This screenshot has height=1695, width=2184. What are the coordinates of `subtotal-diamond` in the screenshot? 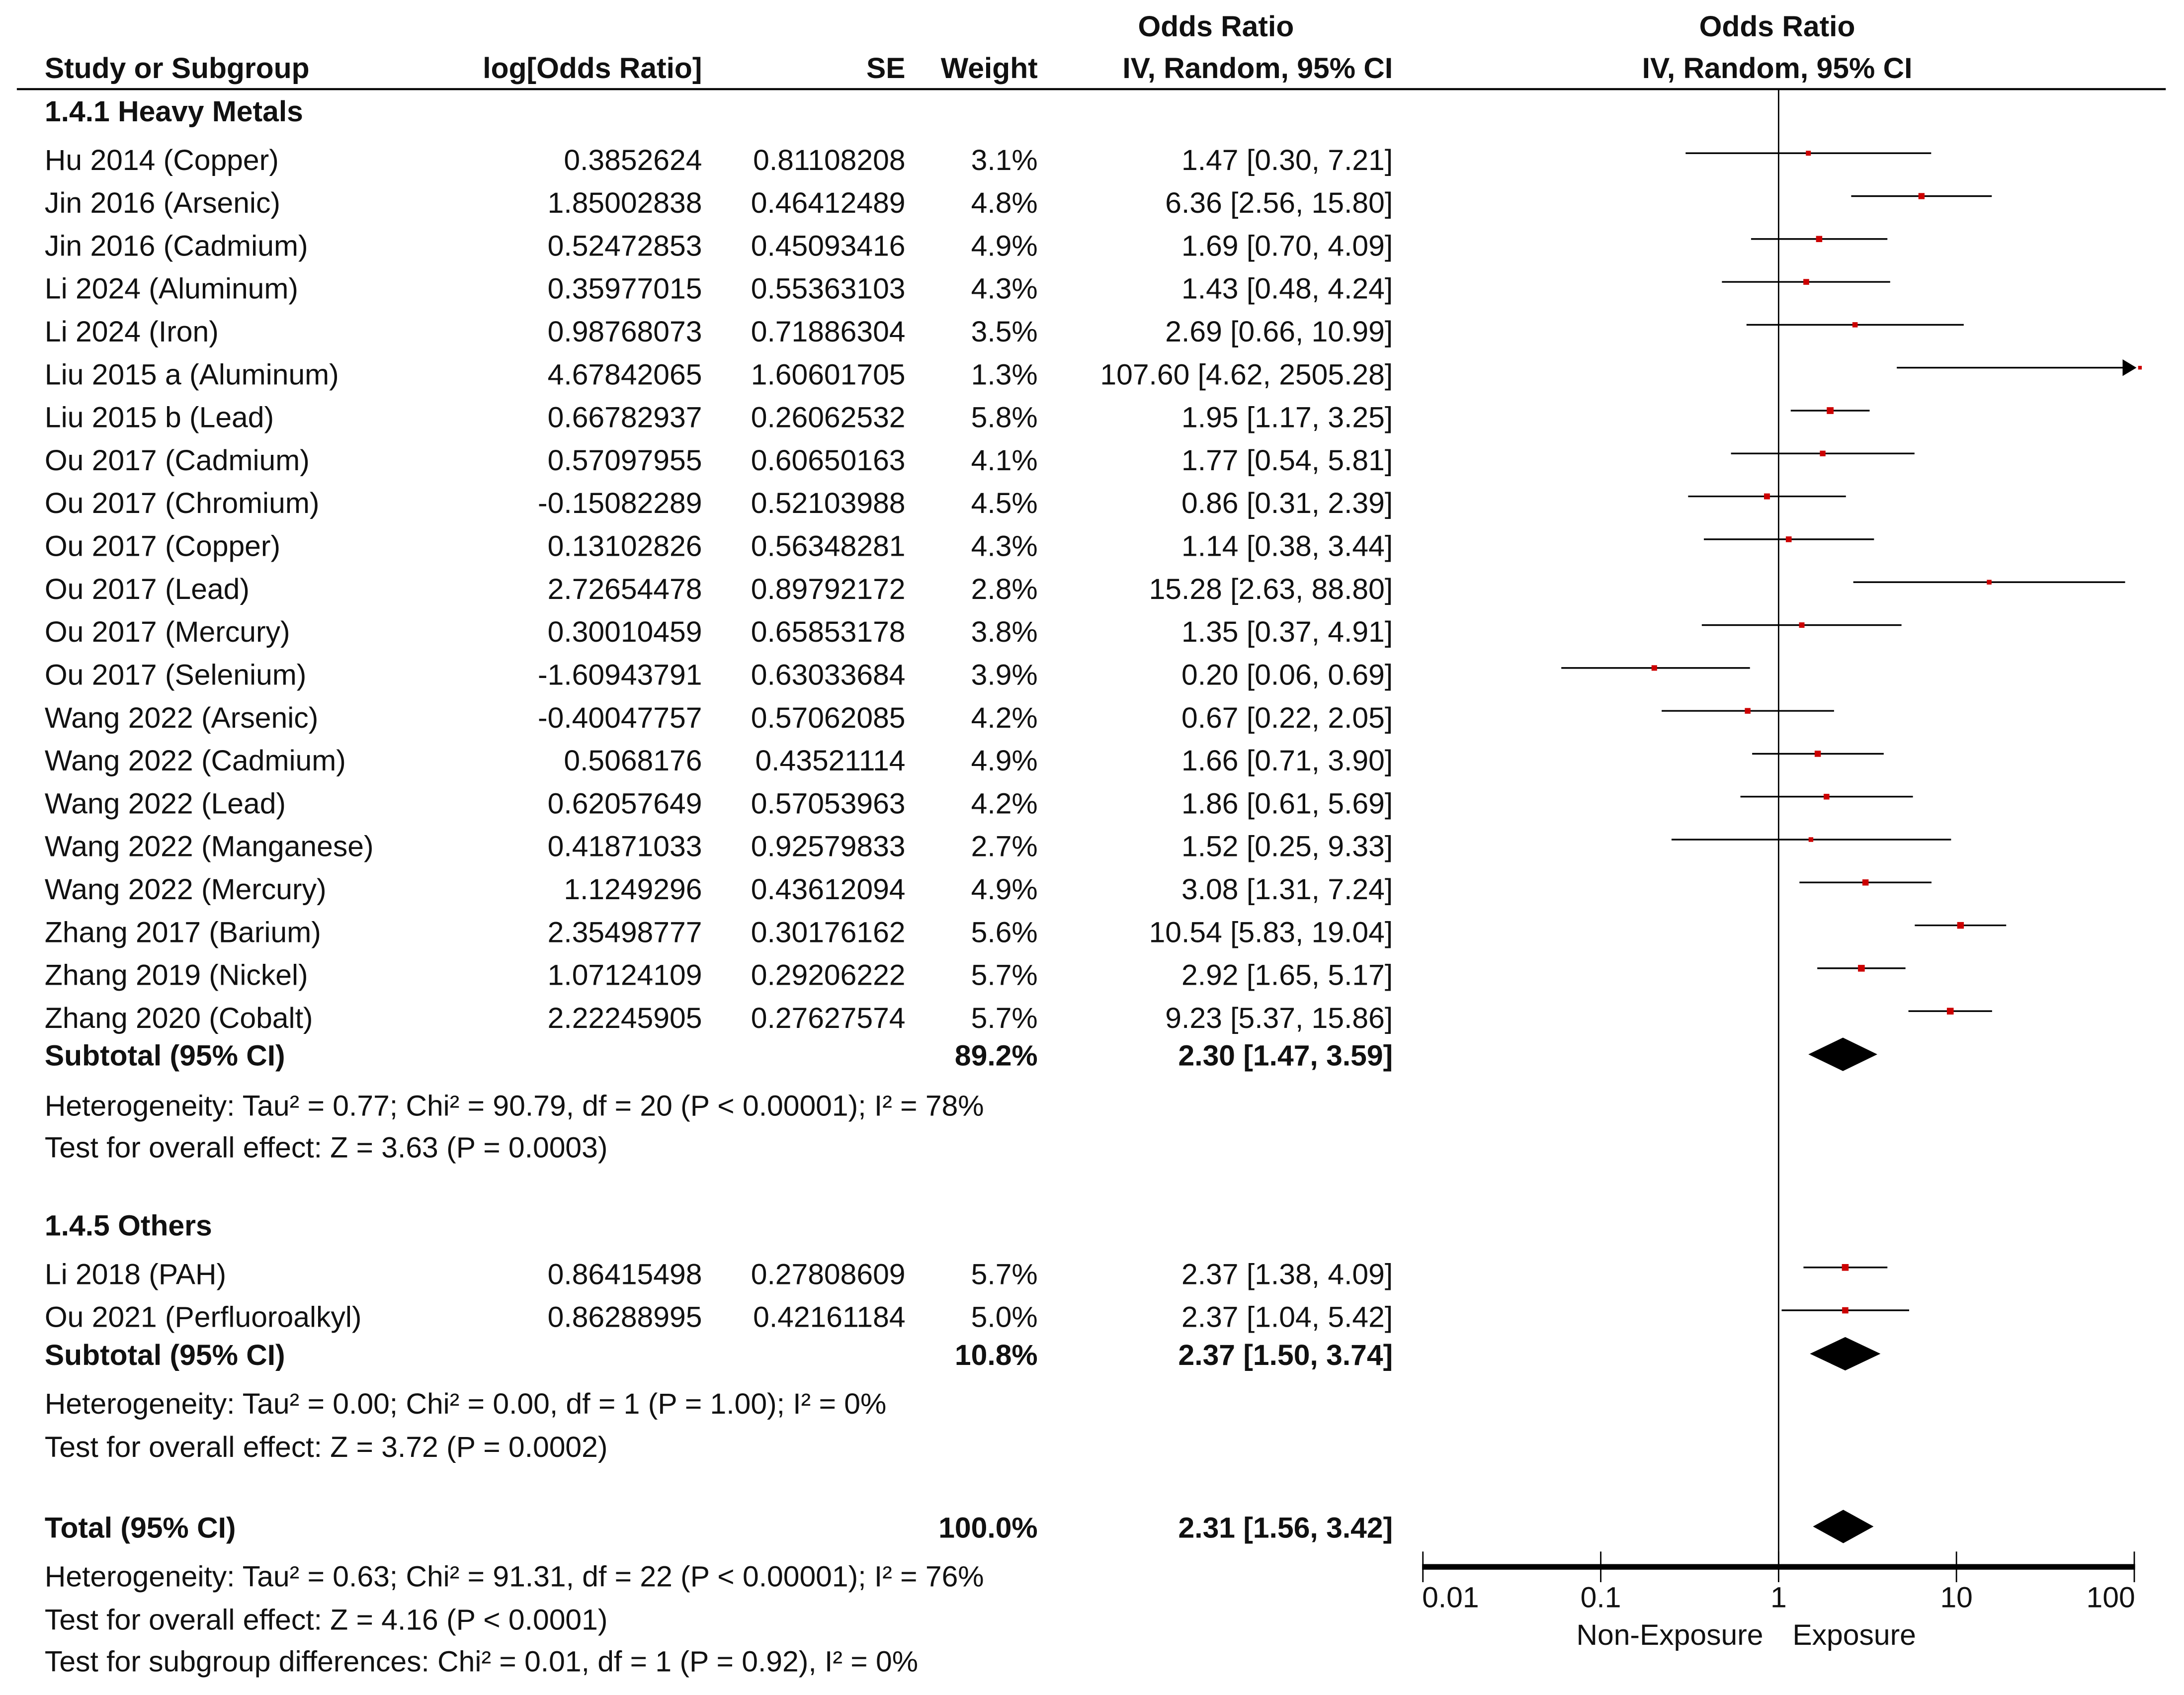 It's located at (1842, 1054).